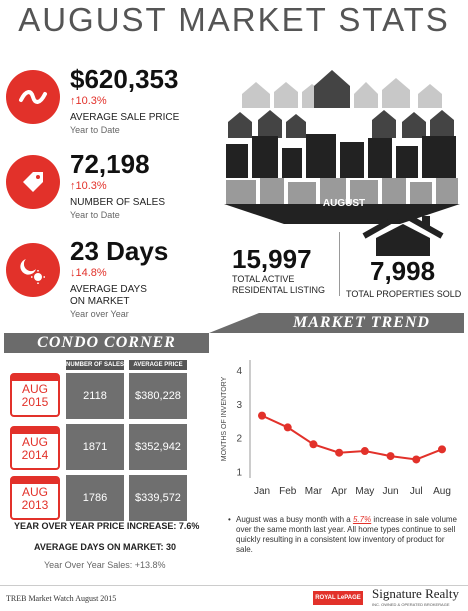 Image resolution: width=468 pixels, height=611 pixels. What do you see at coordinates (105, 547) in the screenshot?
I see `avg-days-on-market: AVERAGE DAYS ON MARKET: 30` at bounding box center [105, 547].